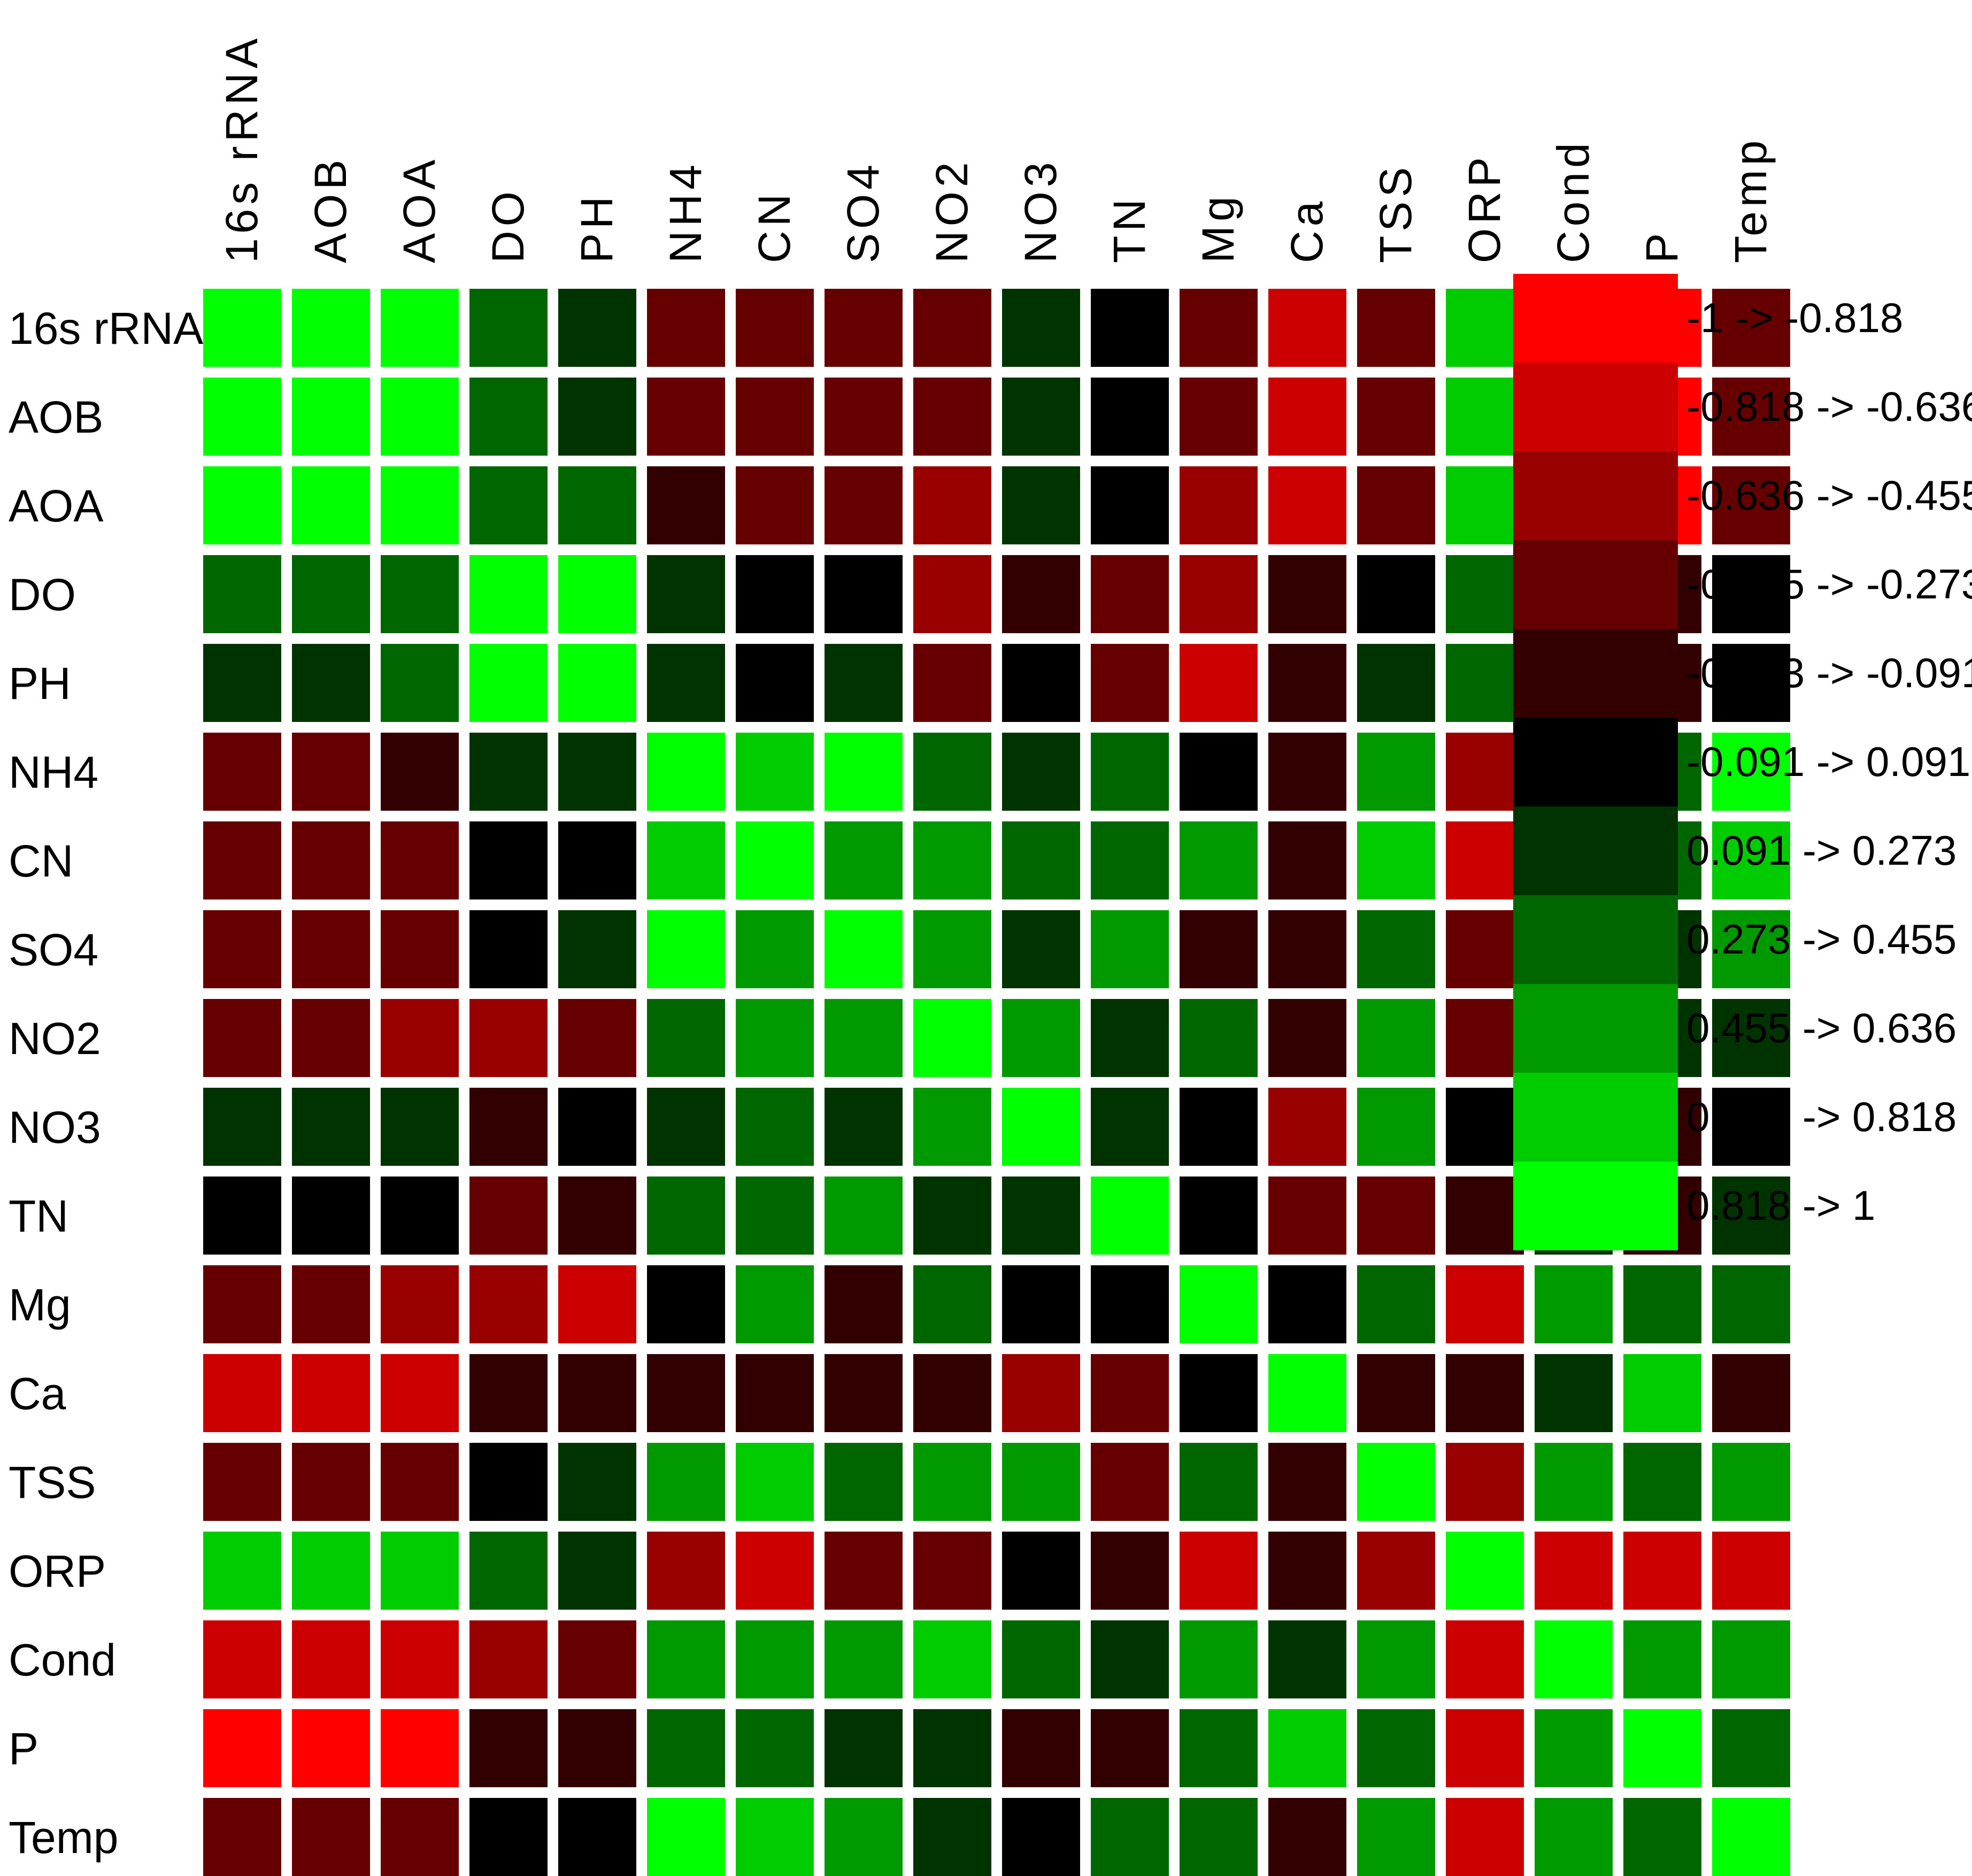 This screenshot has width=1972, height=1876. Describe the element at coordinates (1130, 1748) in the screenshot. I see `cell-p-tn` at that location.